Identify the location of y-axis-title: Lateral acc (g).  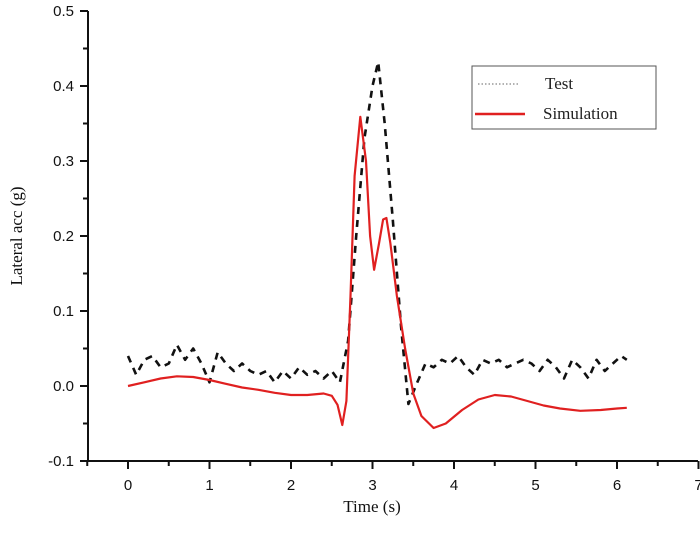
(16, 235).